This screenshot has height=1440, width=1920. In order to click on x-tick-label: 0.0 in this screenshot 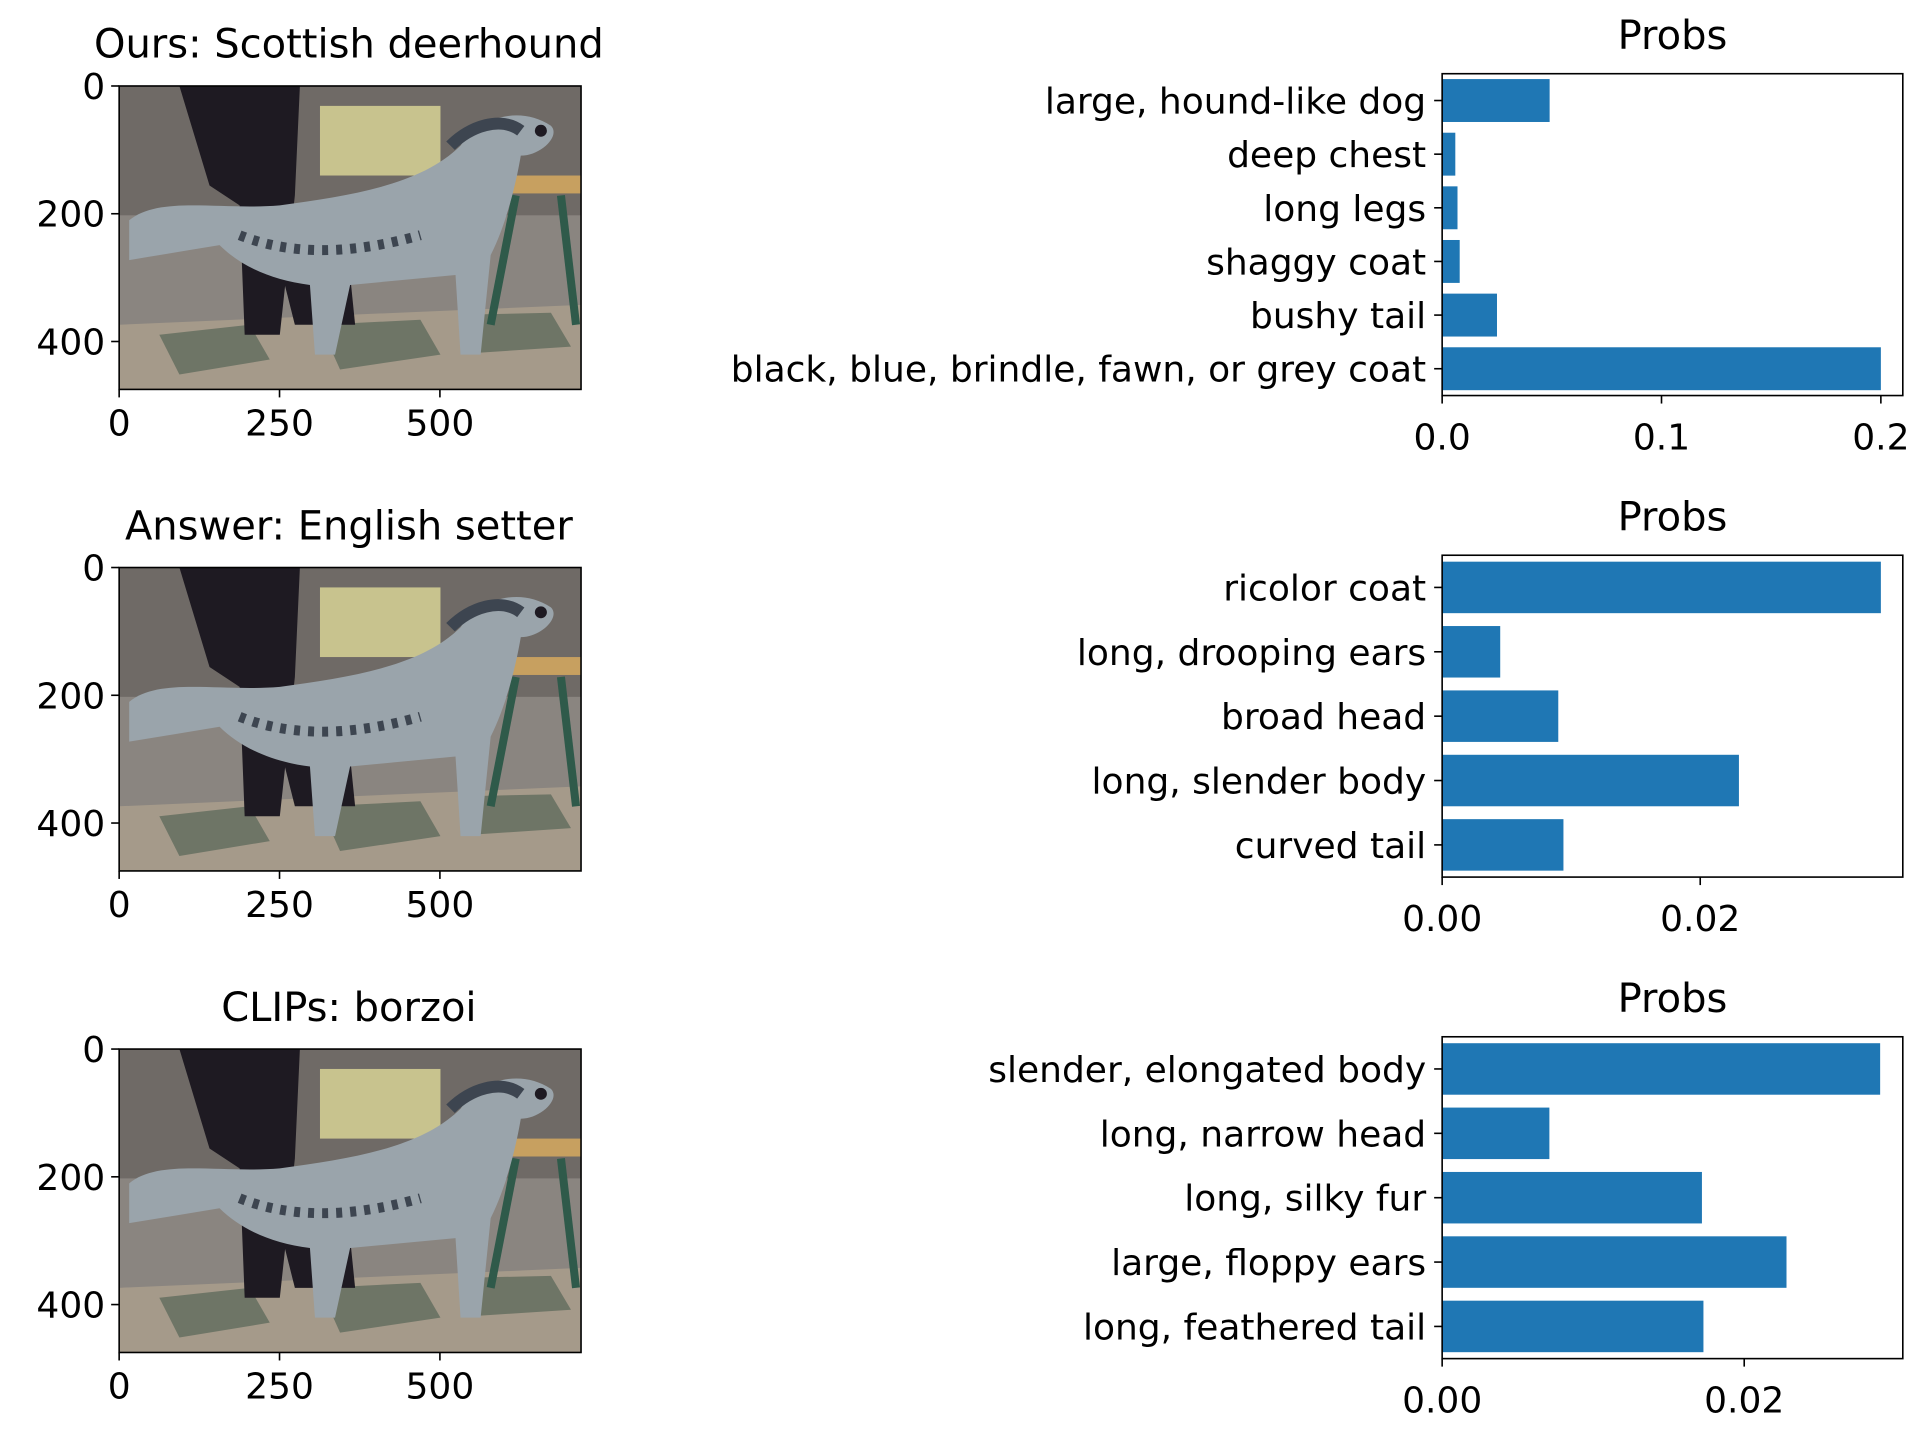, I will do `click(1442, 438)`.